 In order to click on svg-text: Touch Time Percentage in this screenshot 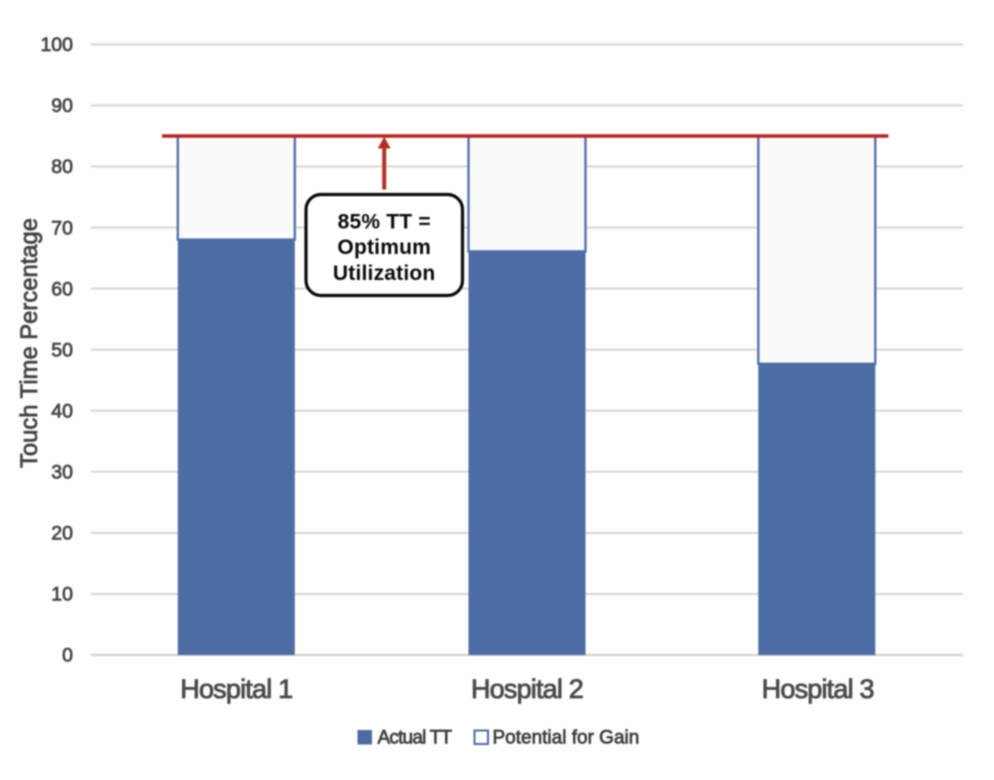, I will do `click(29, 343)`.